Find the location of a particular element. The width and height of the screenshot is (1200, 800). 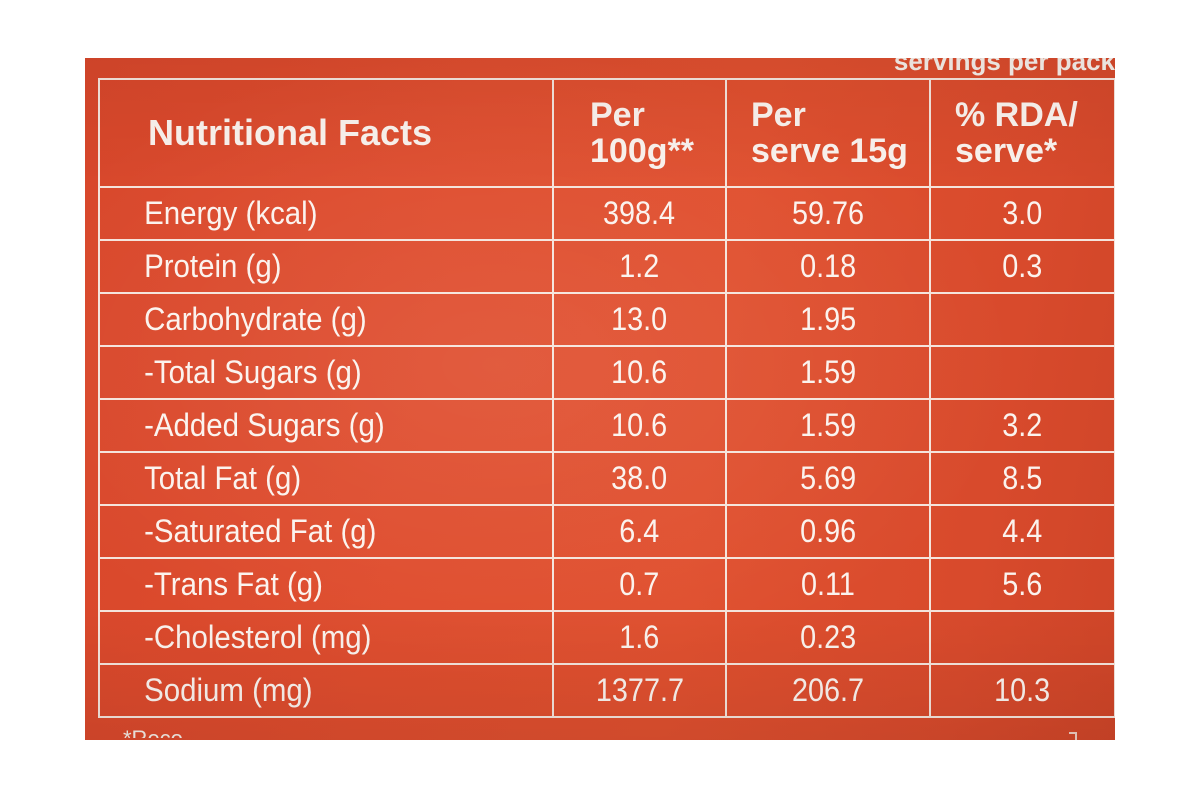

value-text: 0.7 is located at coordinates (639, 584).